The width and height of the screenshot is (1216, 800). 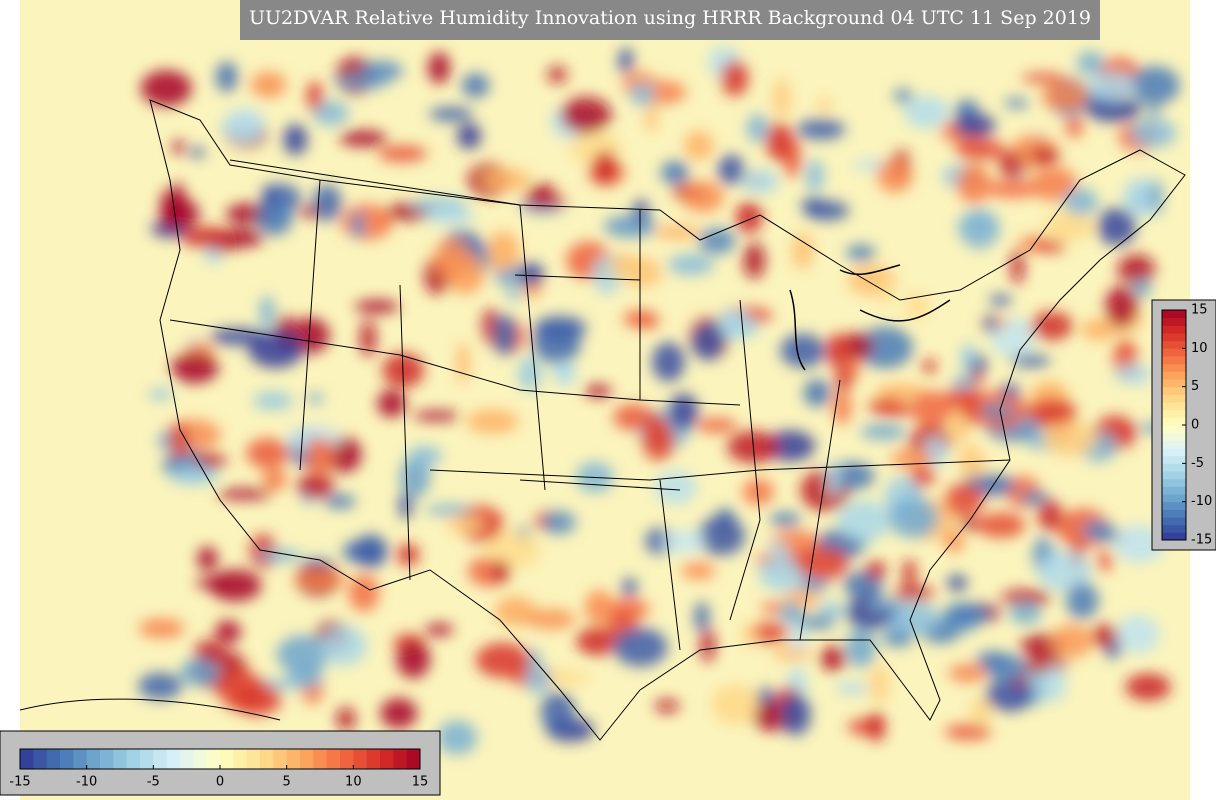 I want to click on colorbar-tick-label: 10, so click(x=1199, y=348).